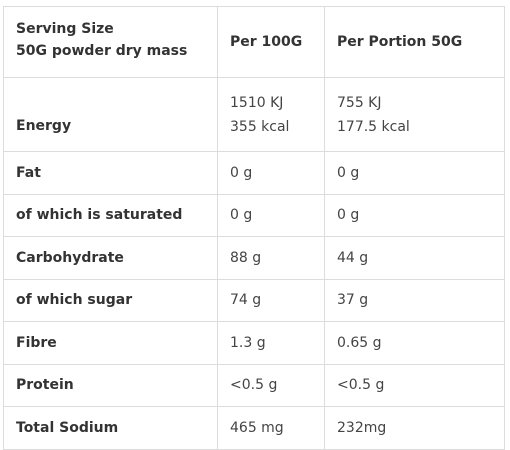 The image size is (510, 450). I want to click on per-100g-value: 465 mg, so click(271, 428).